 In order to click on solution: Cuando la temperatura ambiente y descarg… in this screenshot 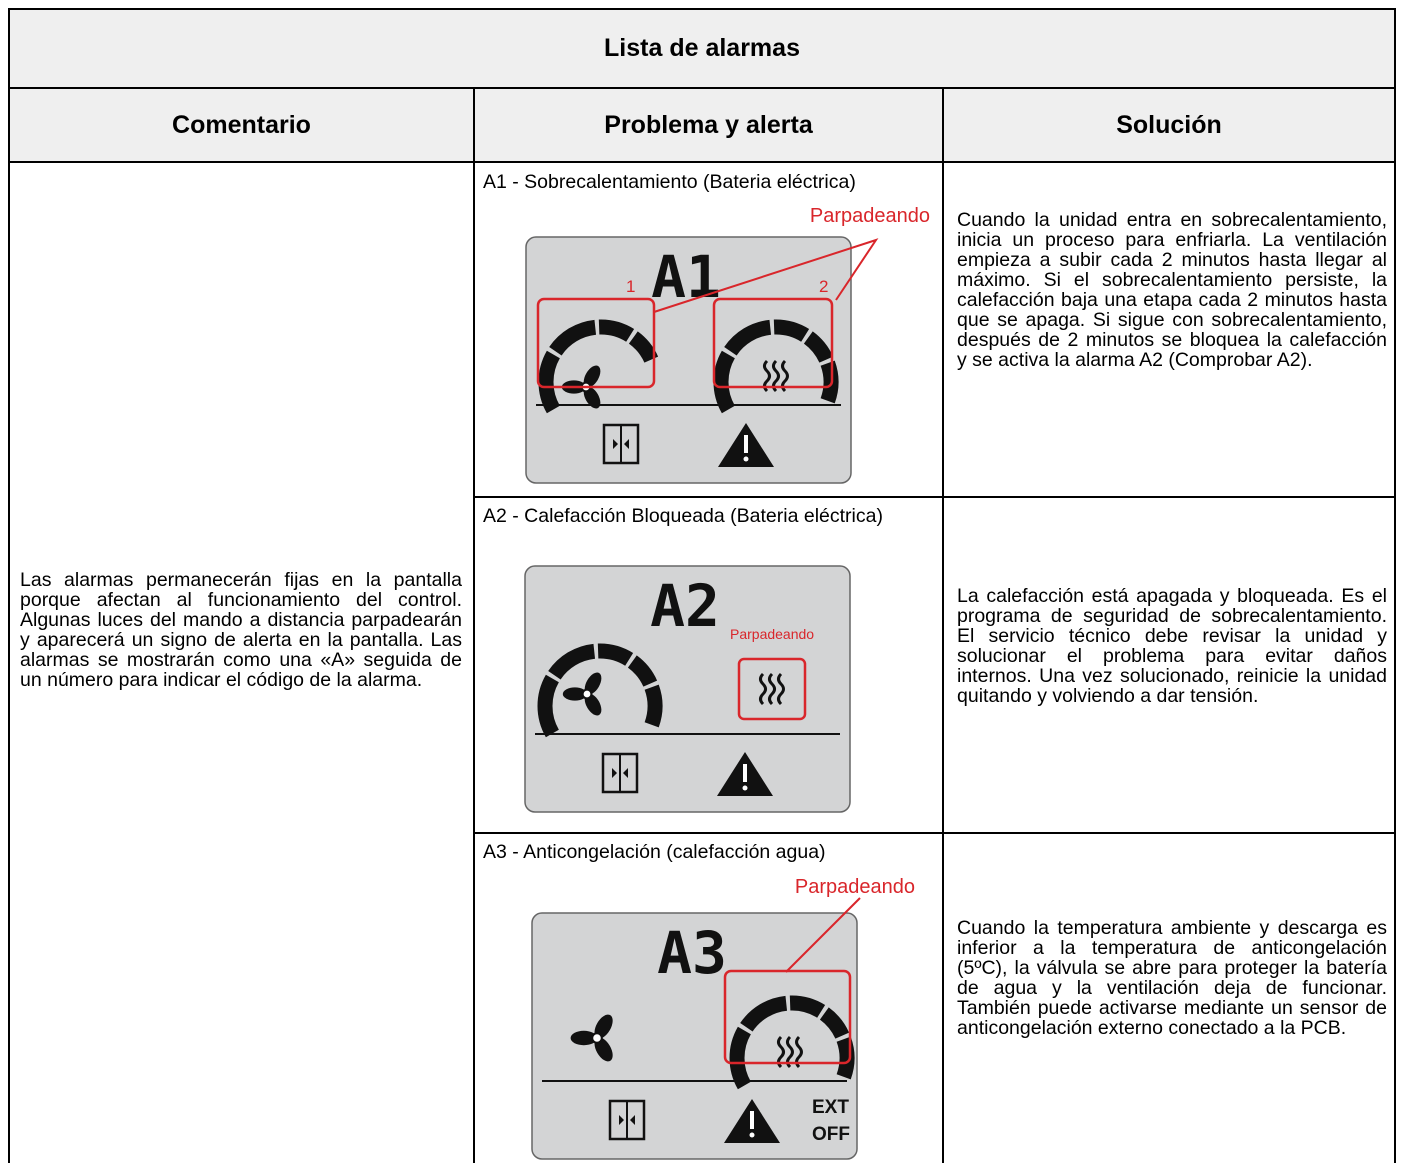, I will do `click(1172, 978)`.